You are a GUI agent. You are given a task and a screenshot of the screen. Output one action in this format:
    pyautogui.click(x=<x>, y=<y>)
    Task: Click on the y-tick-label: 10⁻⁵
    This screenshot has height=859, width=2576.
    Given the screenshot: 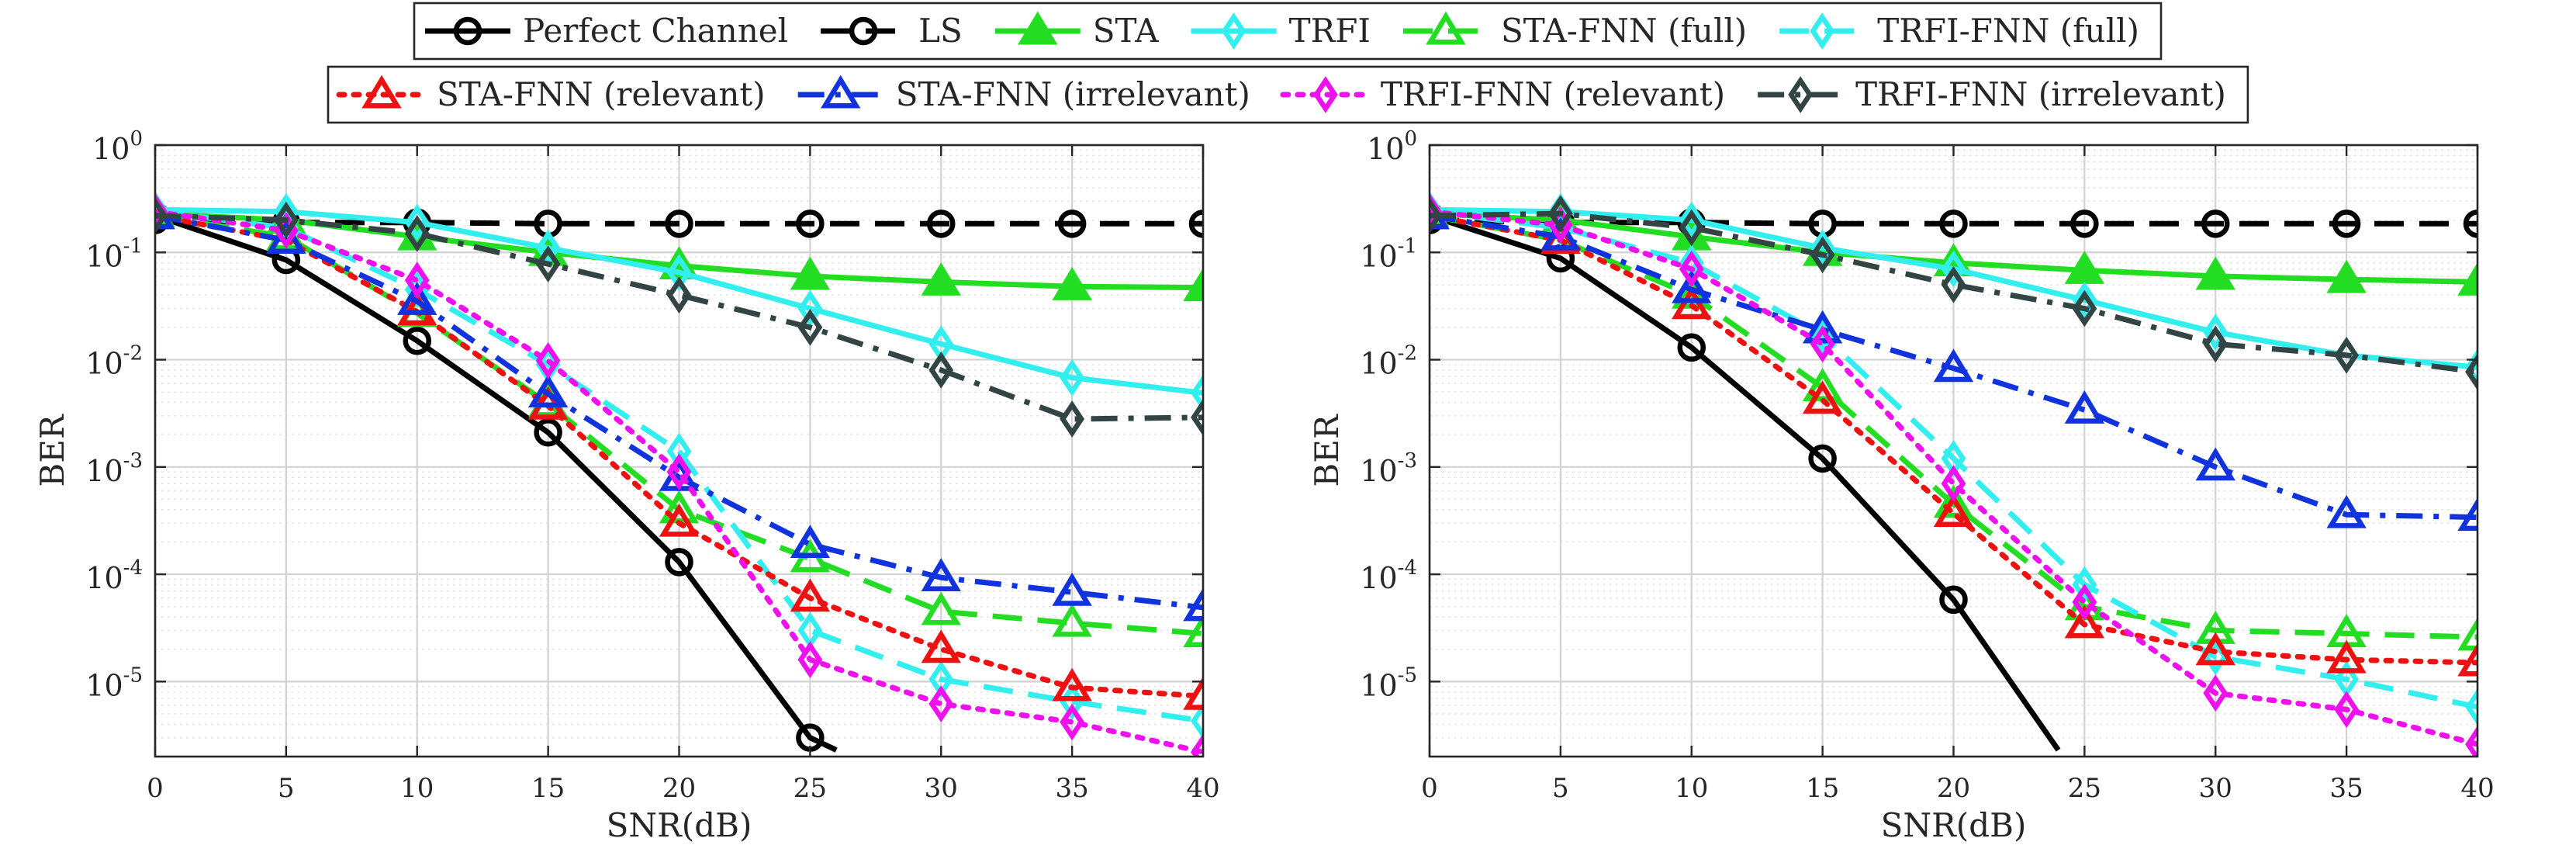 What is the action you would take?
    pyautogui.click(x=1388, y=683)
    